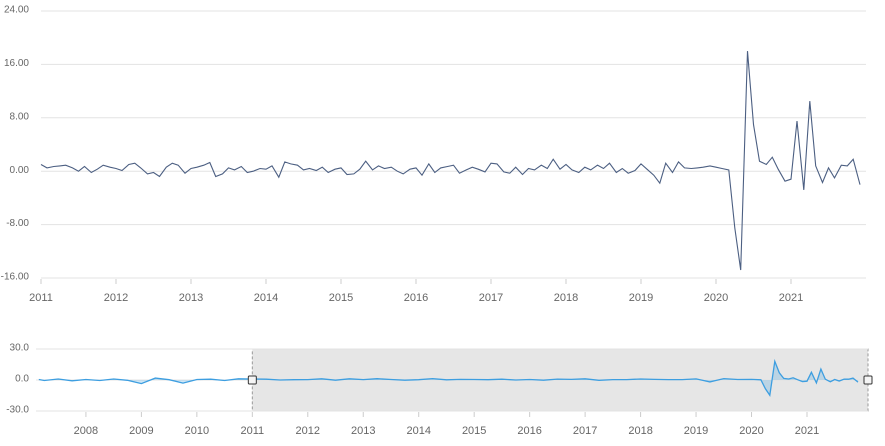 Image resolution: width=885 pixels, height=446 pixels. I want to click on x-tick-label: 2008, so click(86, 431).